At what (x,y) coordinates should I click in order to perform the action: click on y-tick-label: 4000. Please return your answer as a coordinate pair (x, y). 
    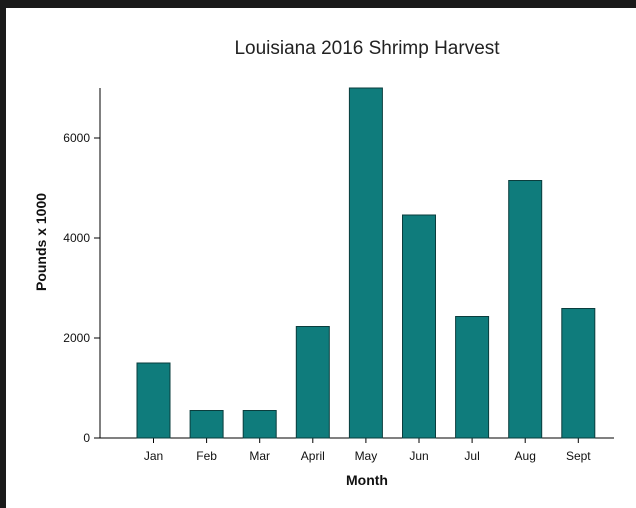
    Looking at the image, I should click on (76, 238).